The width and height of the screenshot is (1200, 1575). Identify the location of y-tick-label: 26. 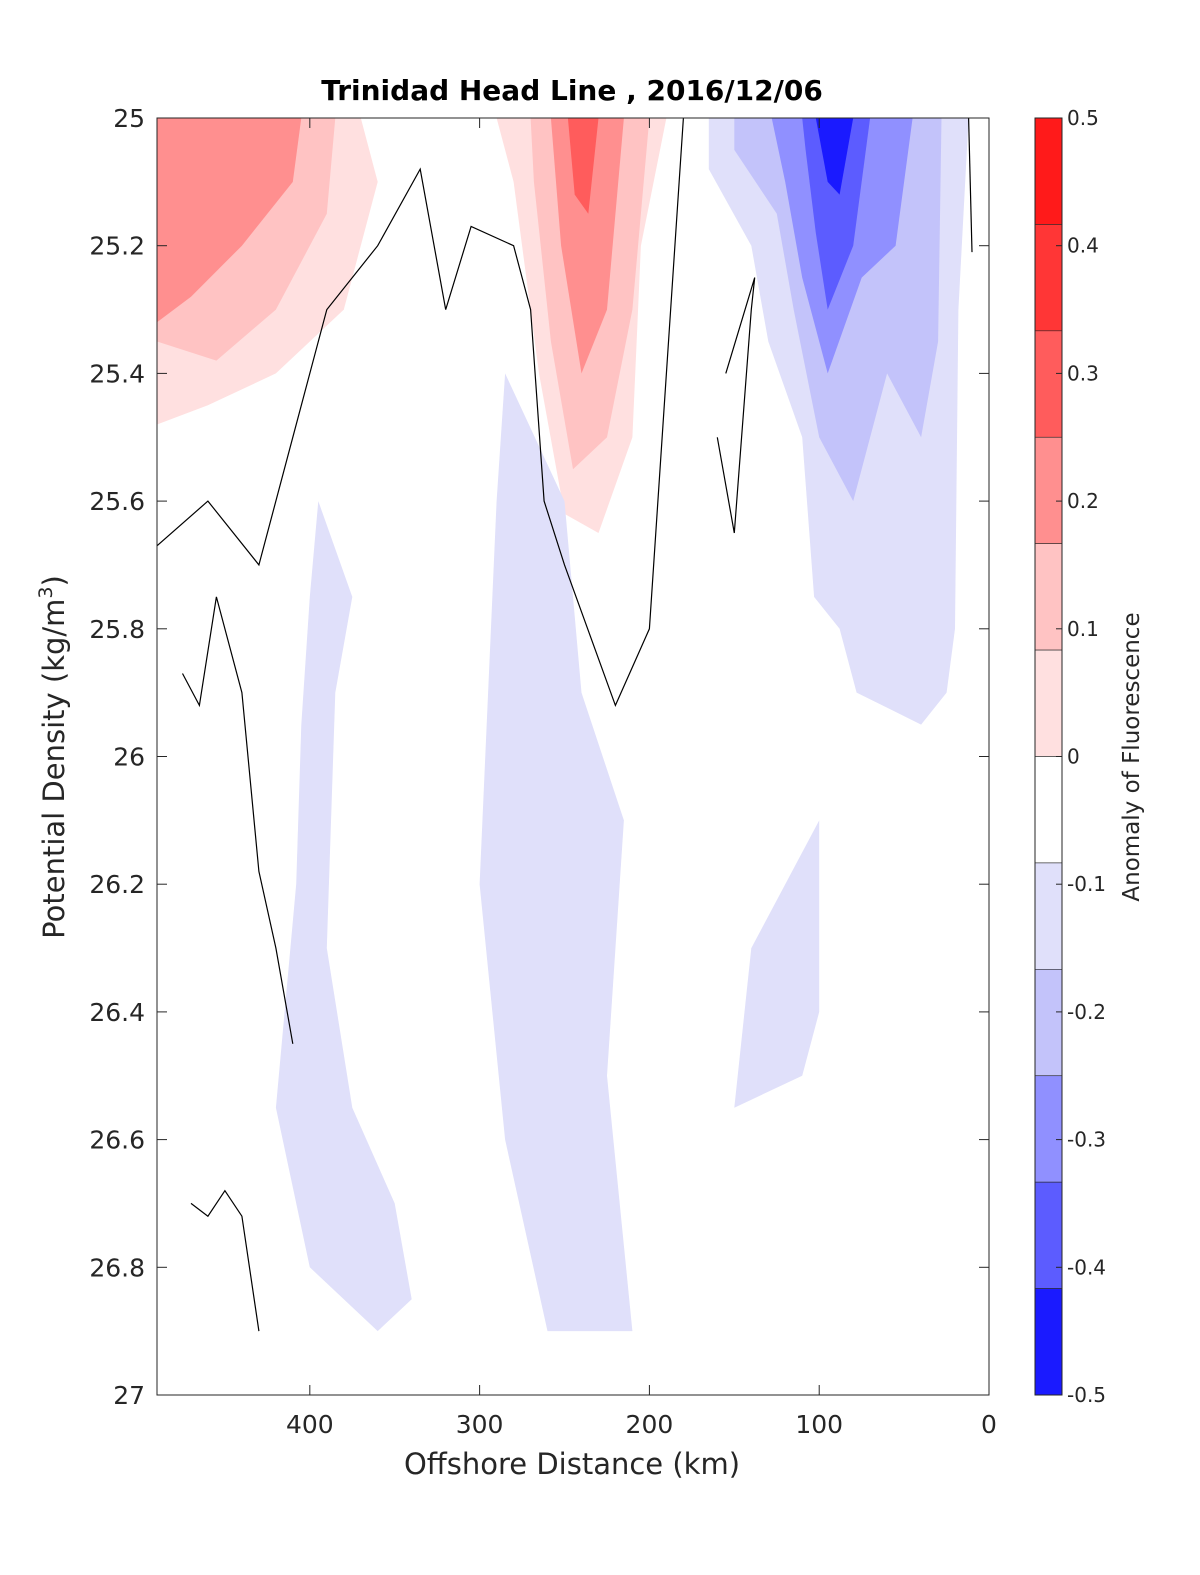
(129, 757).